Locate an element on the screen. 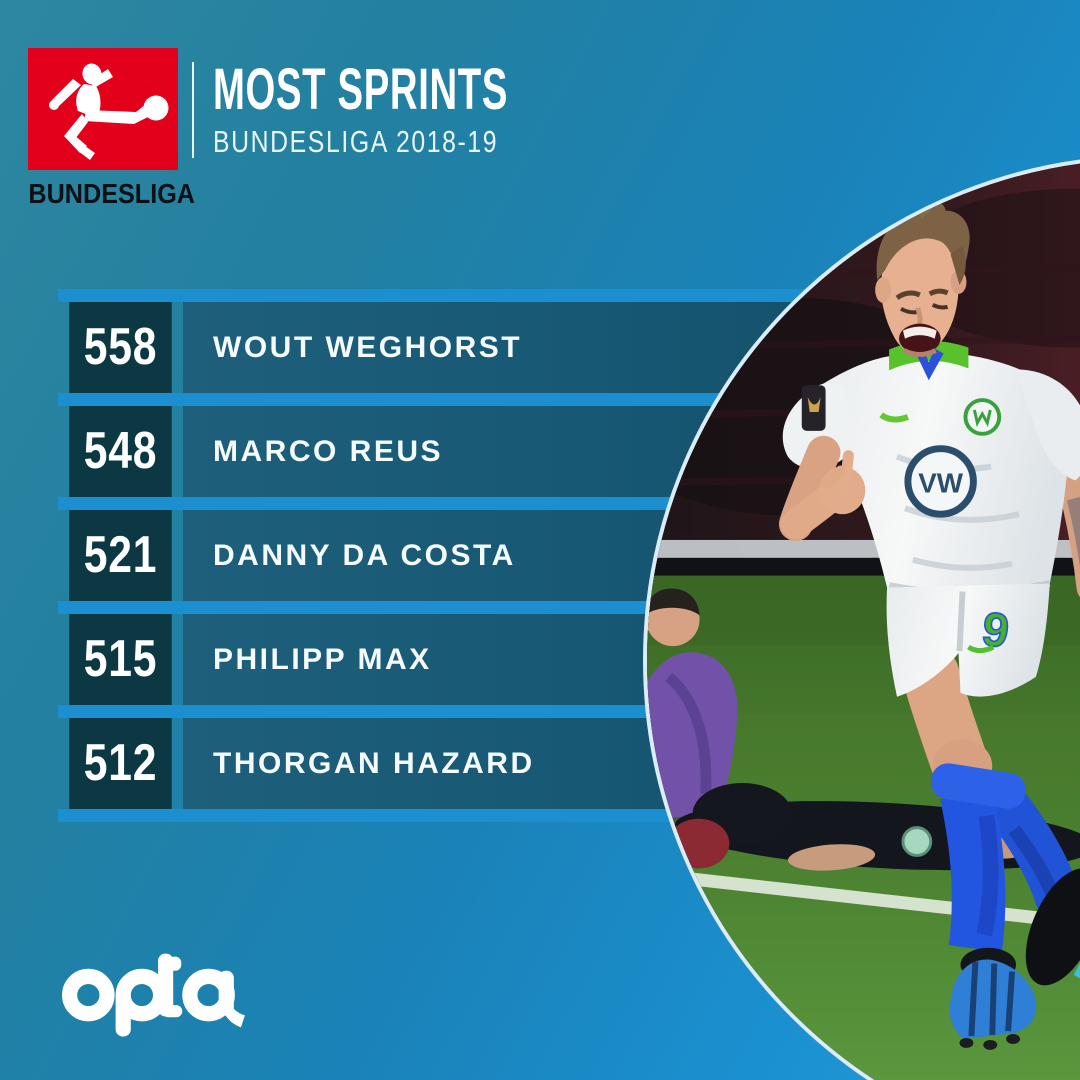 This screenshot has height=1080, width=1080. club-crest is located at coordinates (982, 417).